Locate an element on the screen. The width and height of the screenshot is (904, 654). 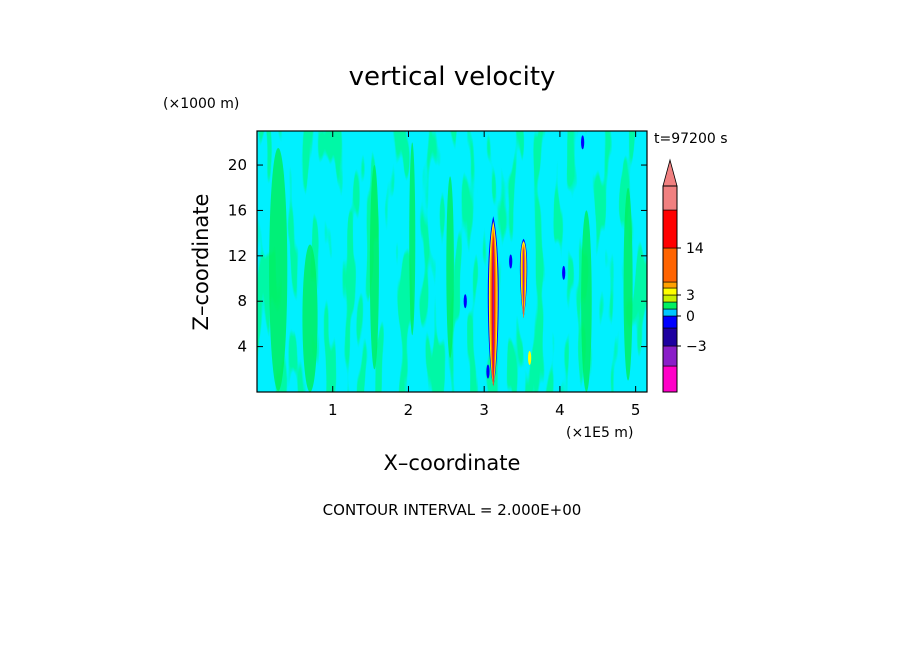
x-tick-label: 2 is located at coordinates (409, 410).